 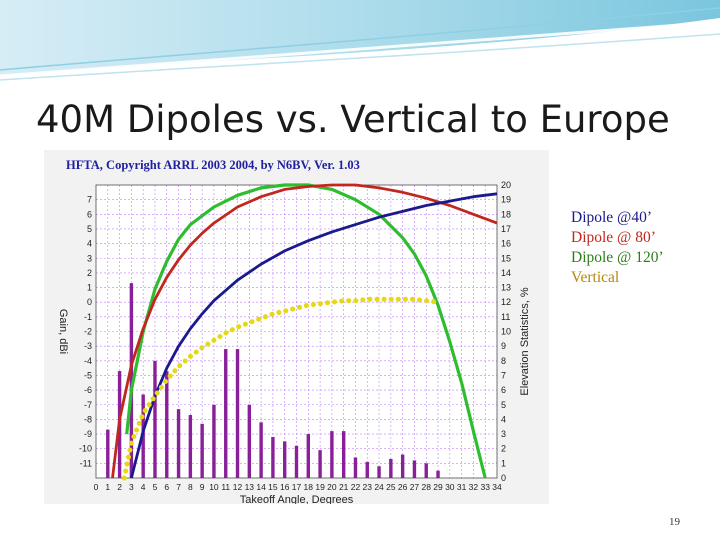 I want to click on y2-tick-label: 19, so click(x=506, y=200).